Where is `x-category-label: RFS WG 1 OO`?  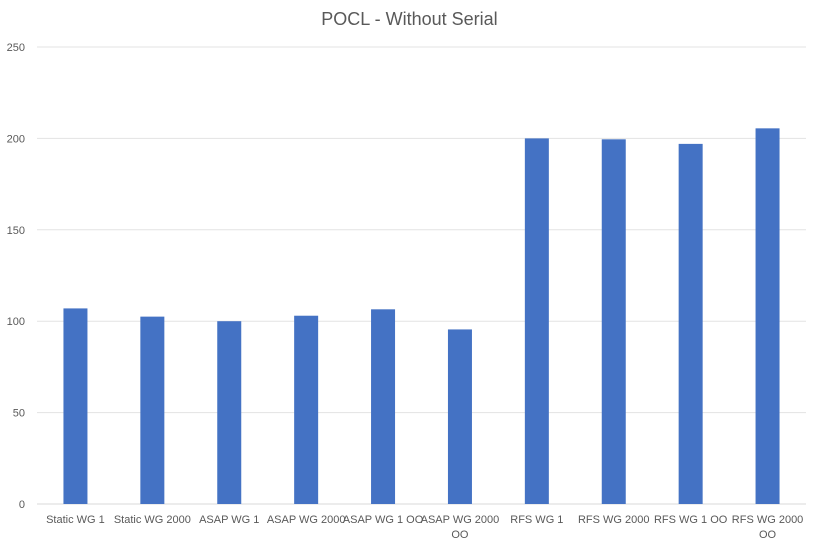 x-category-label: RFS WG 1 OO is located at coordinates (691, 520).